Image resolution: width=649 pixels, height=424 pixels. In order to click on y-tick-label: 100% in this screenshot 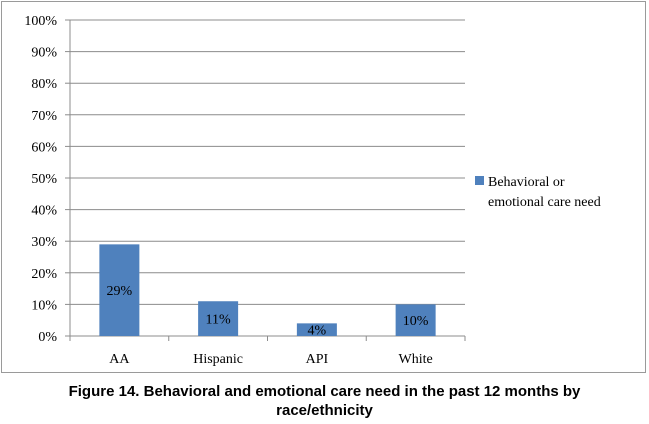, I will do `click(40, 21)`.